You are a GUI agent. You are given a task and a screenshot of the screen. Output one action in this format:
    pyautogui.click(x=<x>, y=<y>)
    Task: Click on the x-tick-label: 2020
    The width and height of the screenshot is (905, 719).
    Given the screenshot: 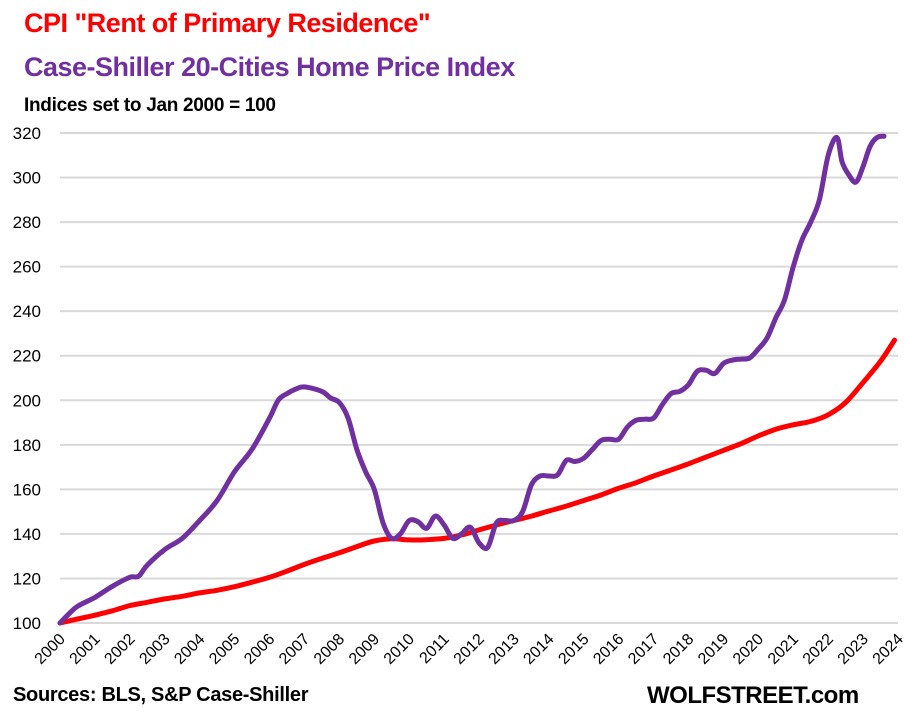 What is the action you would take?
    pyautogui.click(x=748, y=649)
    